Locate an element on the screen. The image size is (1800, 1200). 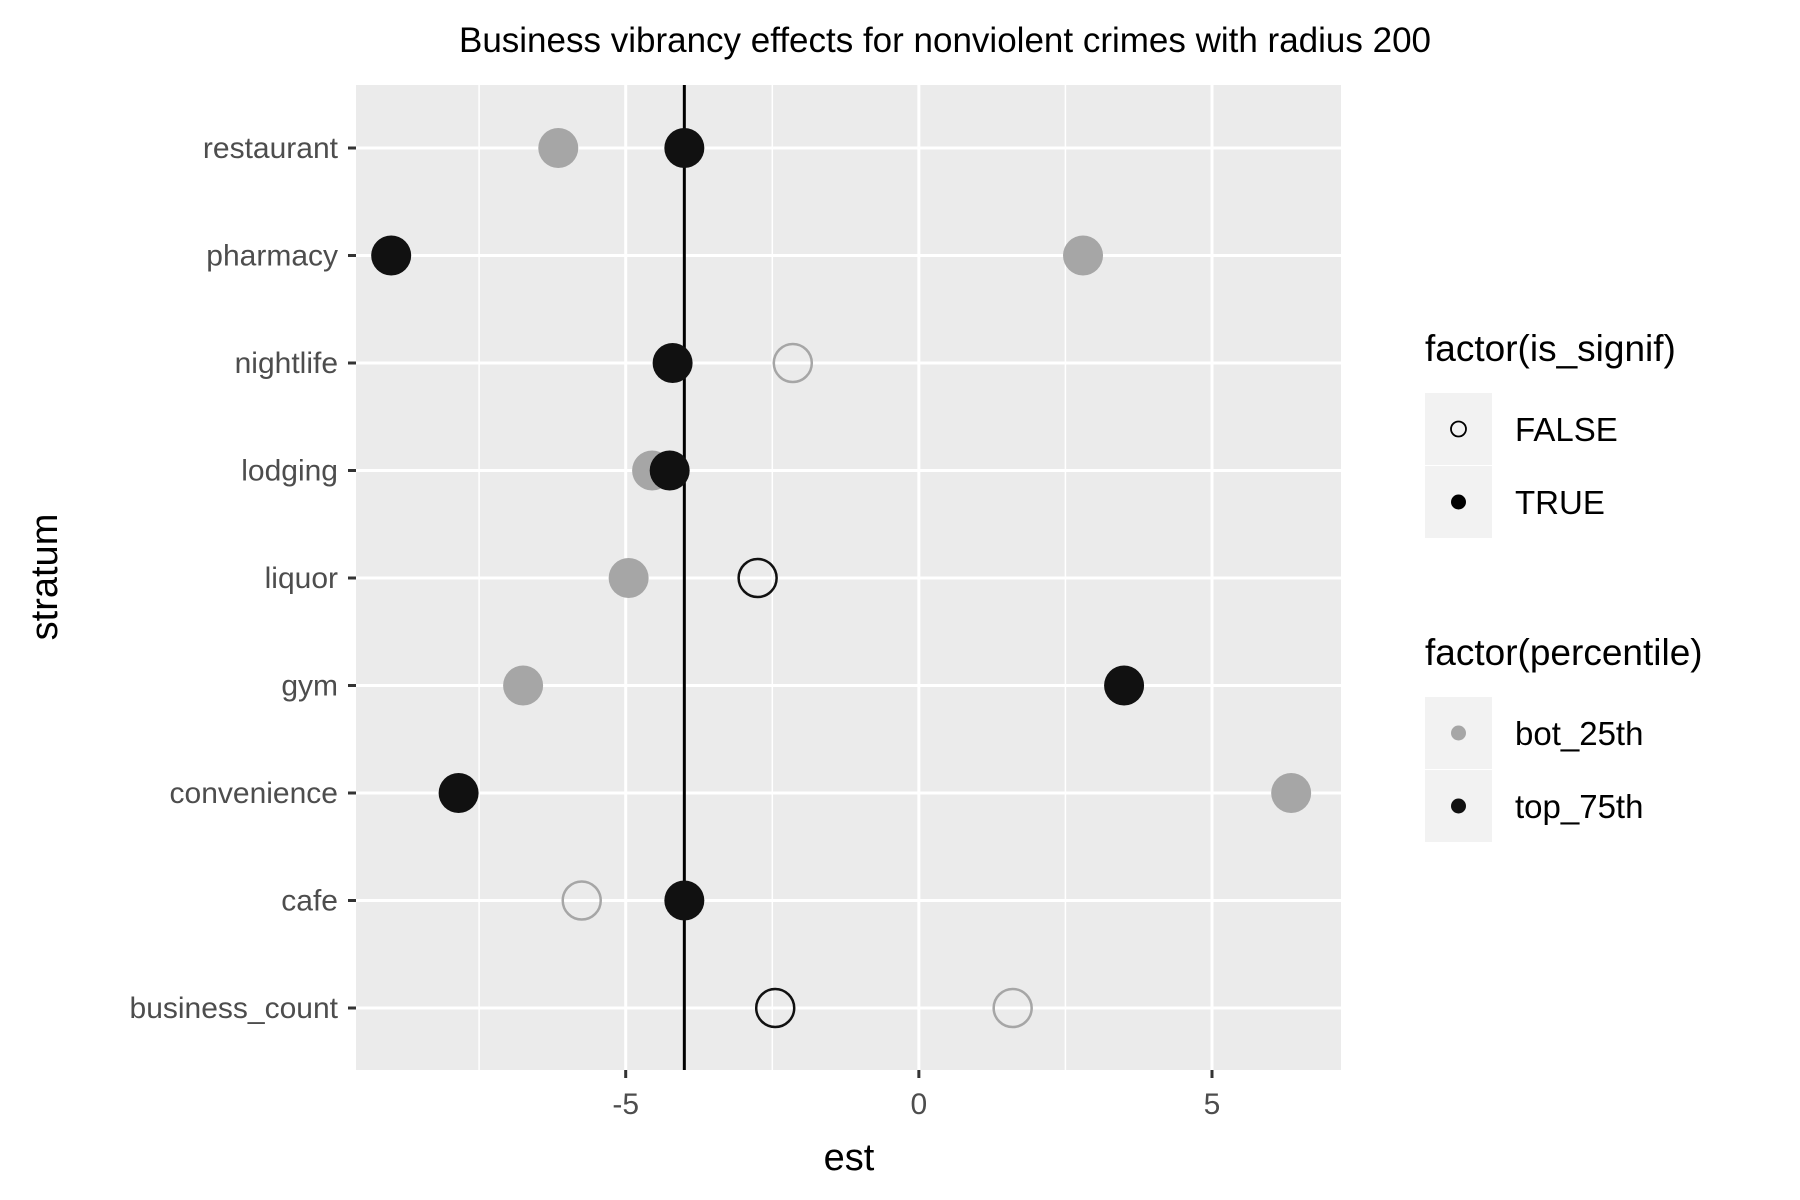
data-point-top_75th-convenience is located at coordinates (458, 793).